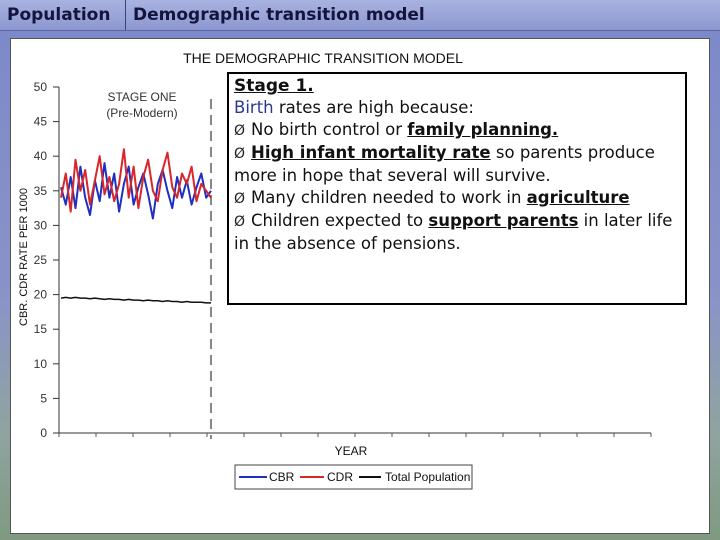  Describe the element at coordinates (136, 180) in the screenshot. I see `series-line-cdr` at that location.